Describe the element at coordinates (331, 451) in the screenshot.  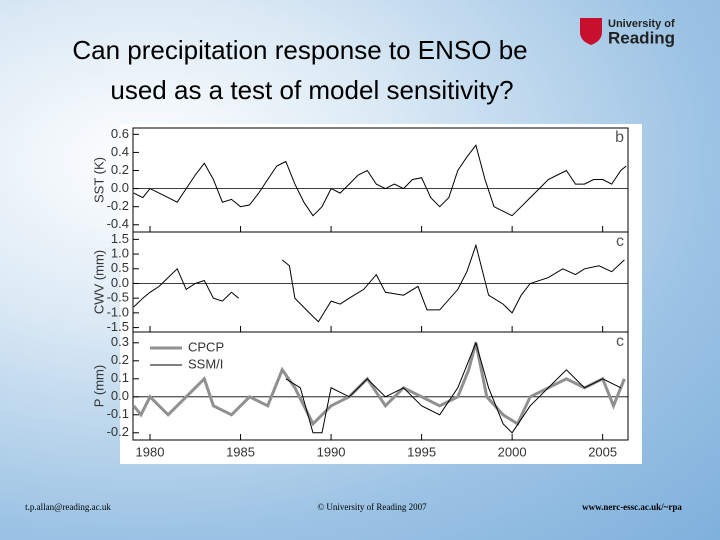
I see `x-tick-label: 1990` at that location.